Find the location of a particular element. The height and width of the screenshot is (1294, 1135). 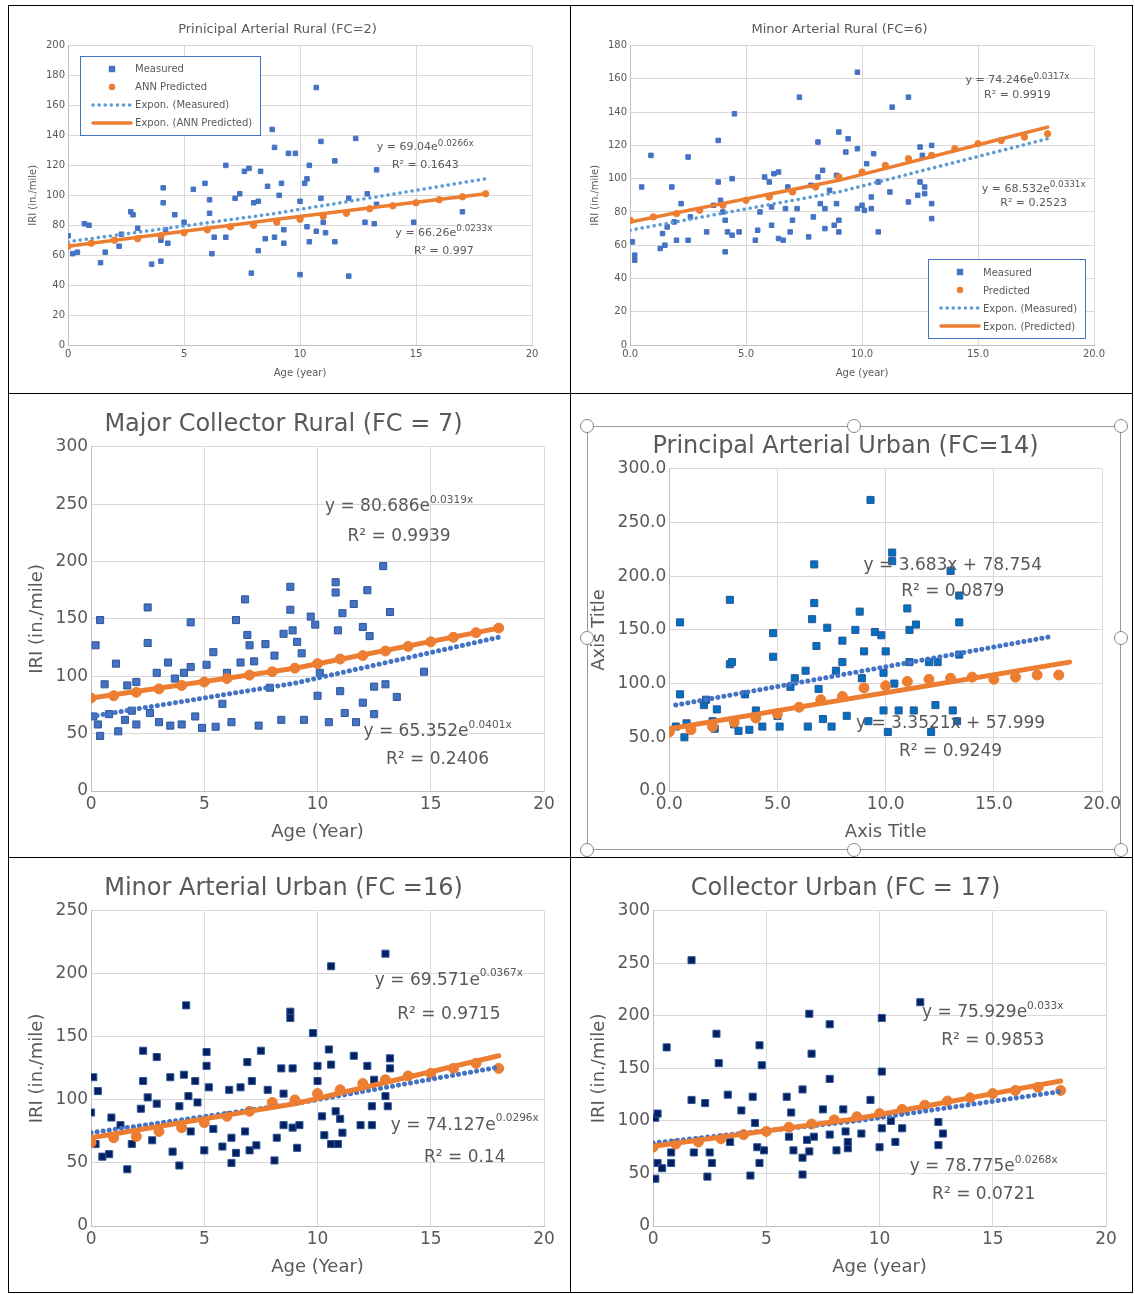

y-tick-label: 250.0 is located at coordinates (642, 520).